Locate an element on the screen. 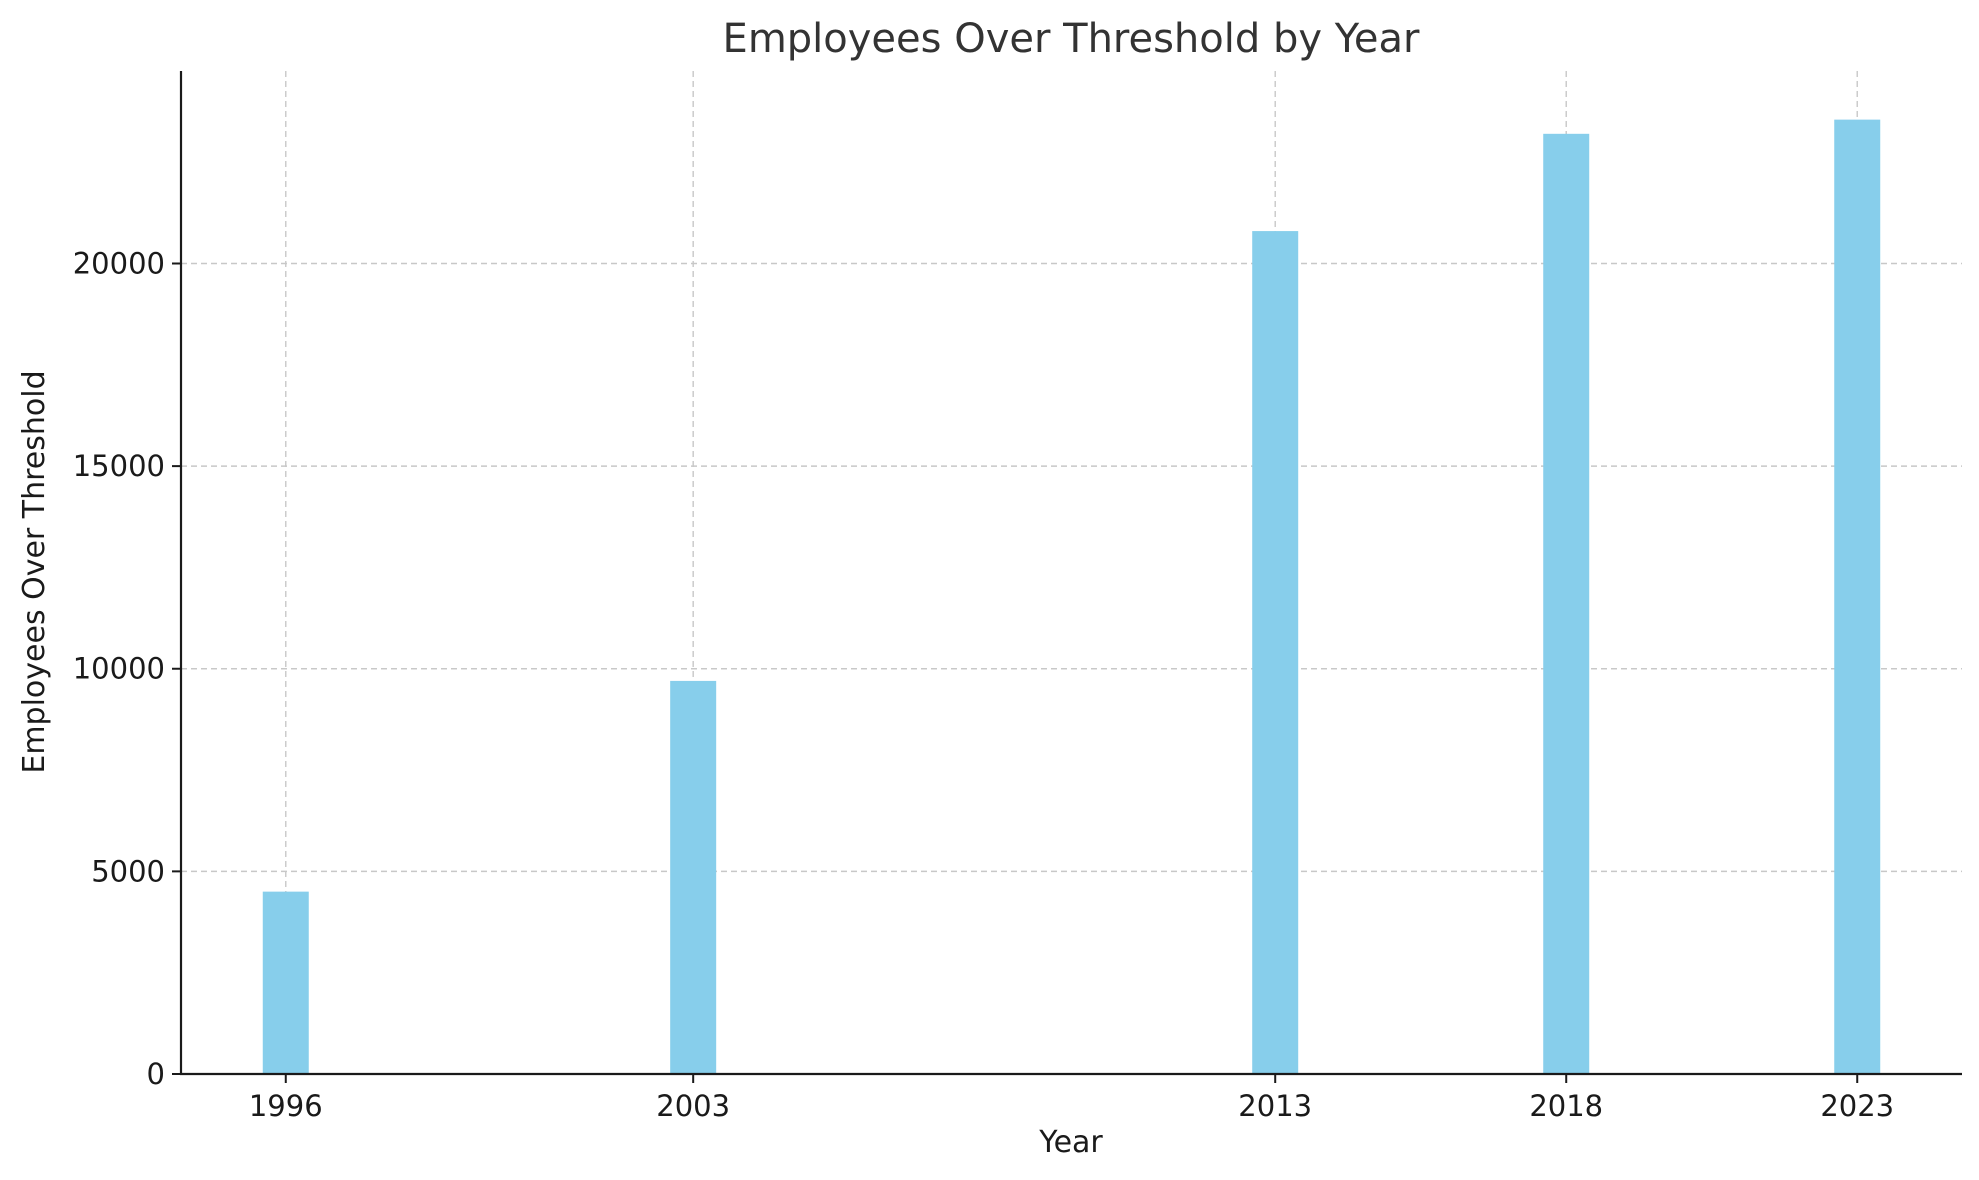 Image resolution: width=1979 pixels, height=1180 pixels. x-tick-label: 2013 is located at coordinates (1275, 1106).